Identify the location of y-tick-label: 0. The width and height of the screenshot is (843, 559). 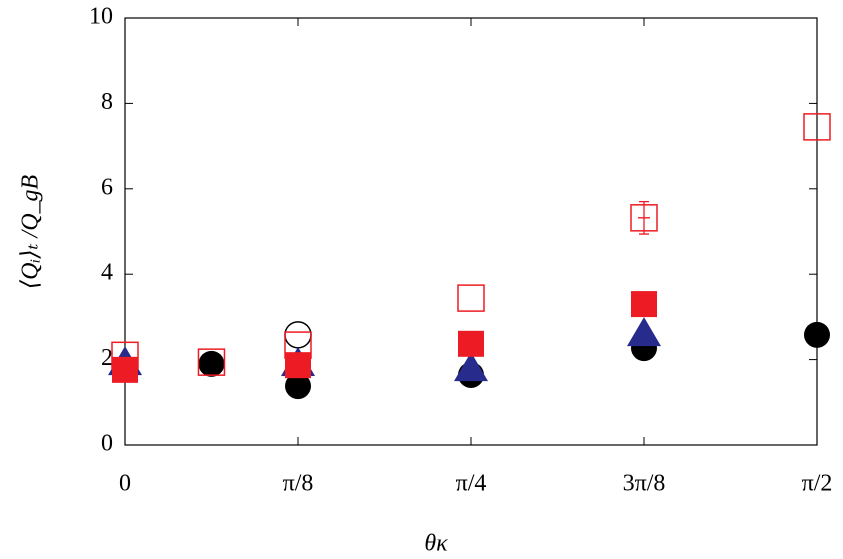
(107, 444).